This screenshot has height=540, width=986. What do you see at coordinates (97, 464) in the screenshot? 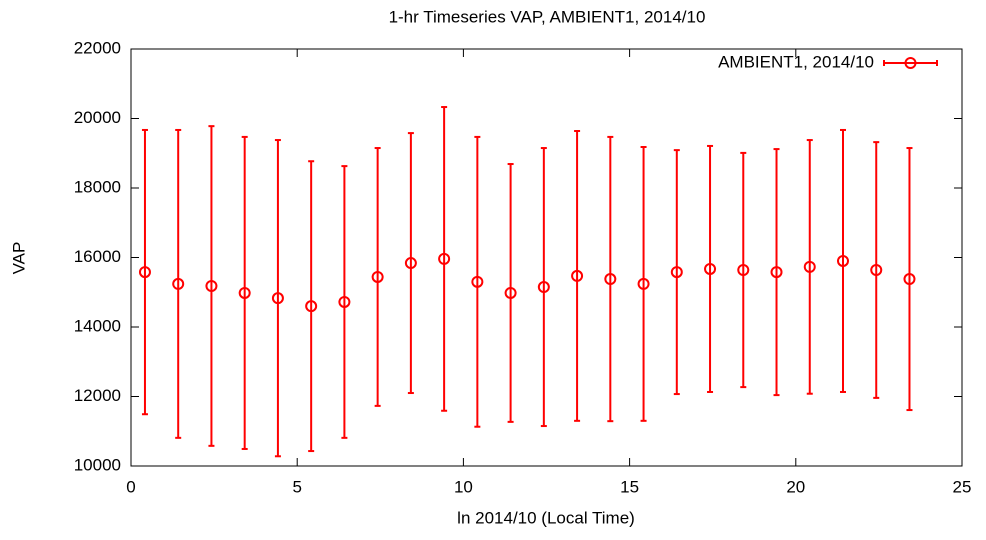
I see `y-tick-label: 10000` at bounding box center [97, 464].